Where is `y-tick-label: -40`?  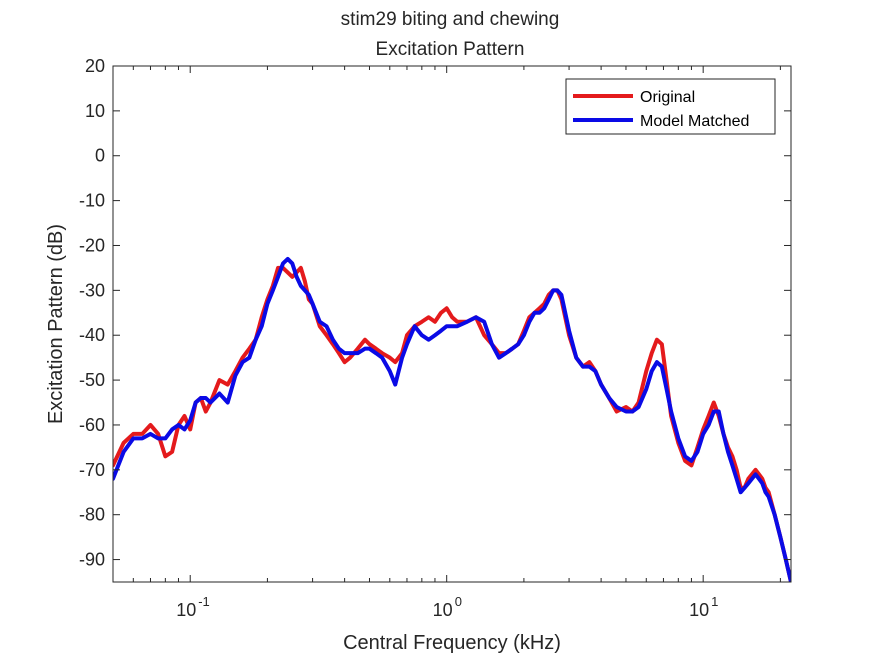
y-tick-label: -40 is located at coordinates (92, 335).